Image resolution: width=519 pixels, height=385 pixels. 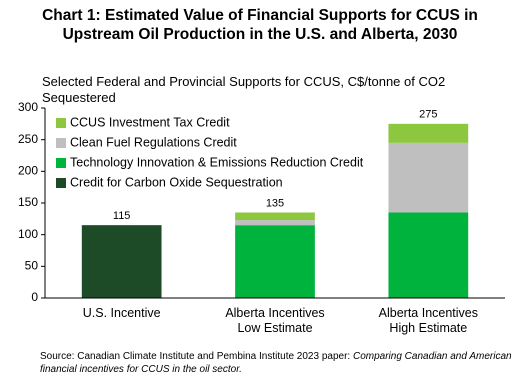 What do you see at coordinates (28, 202) in the screenshot?
I see `y-tick-label: 150` at bounding box center [28, 202].